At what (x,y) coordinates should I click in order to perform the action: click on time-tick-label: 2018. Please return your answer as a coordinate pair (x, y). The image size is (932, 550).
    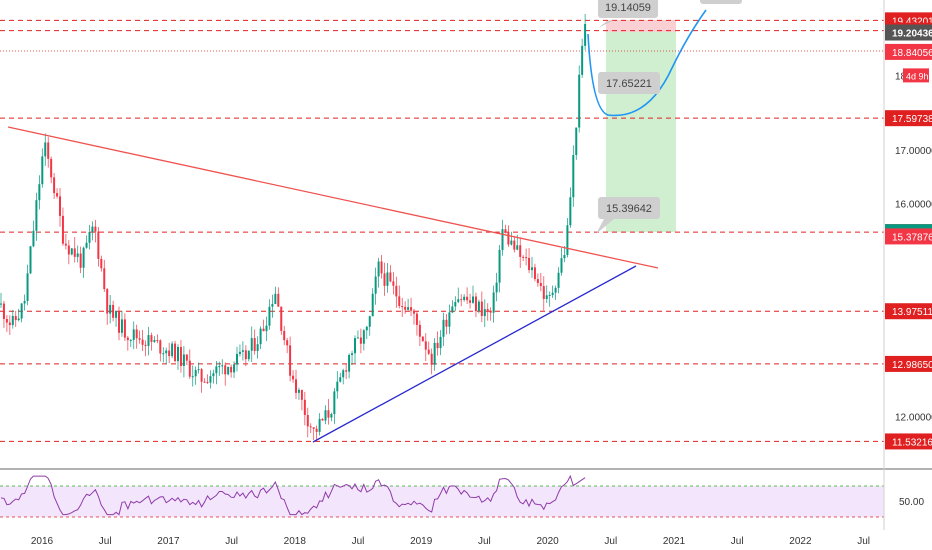
    Looking at the image, I should click on (295, 541).